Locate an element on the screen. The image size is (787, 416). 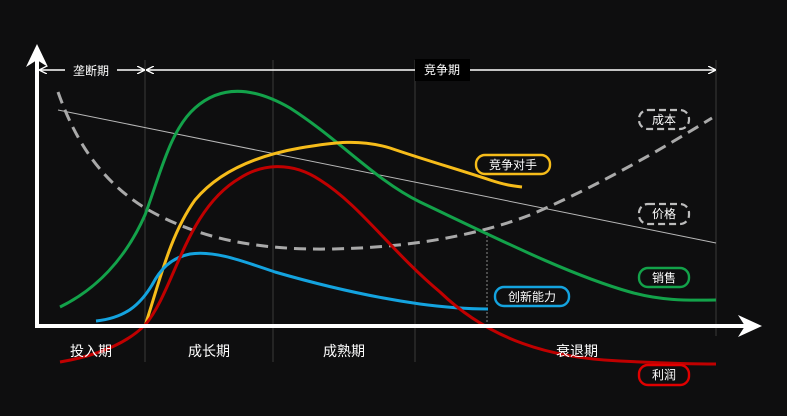
stage-label-introduction: 投入期 is located at coordinates (91, 352).